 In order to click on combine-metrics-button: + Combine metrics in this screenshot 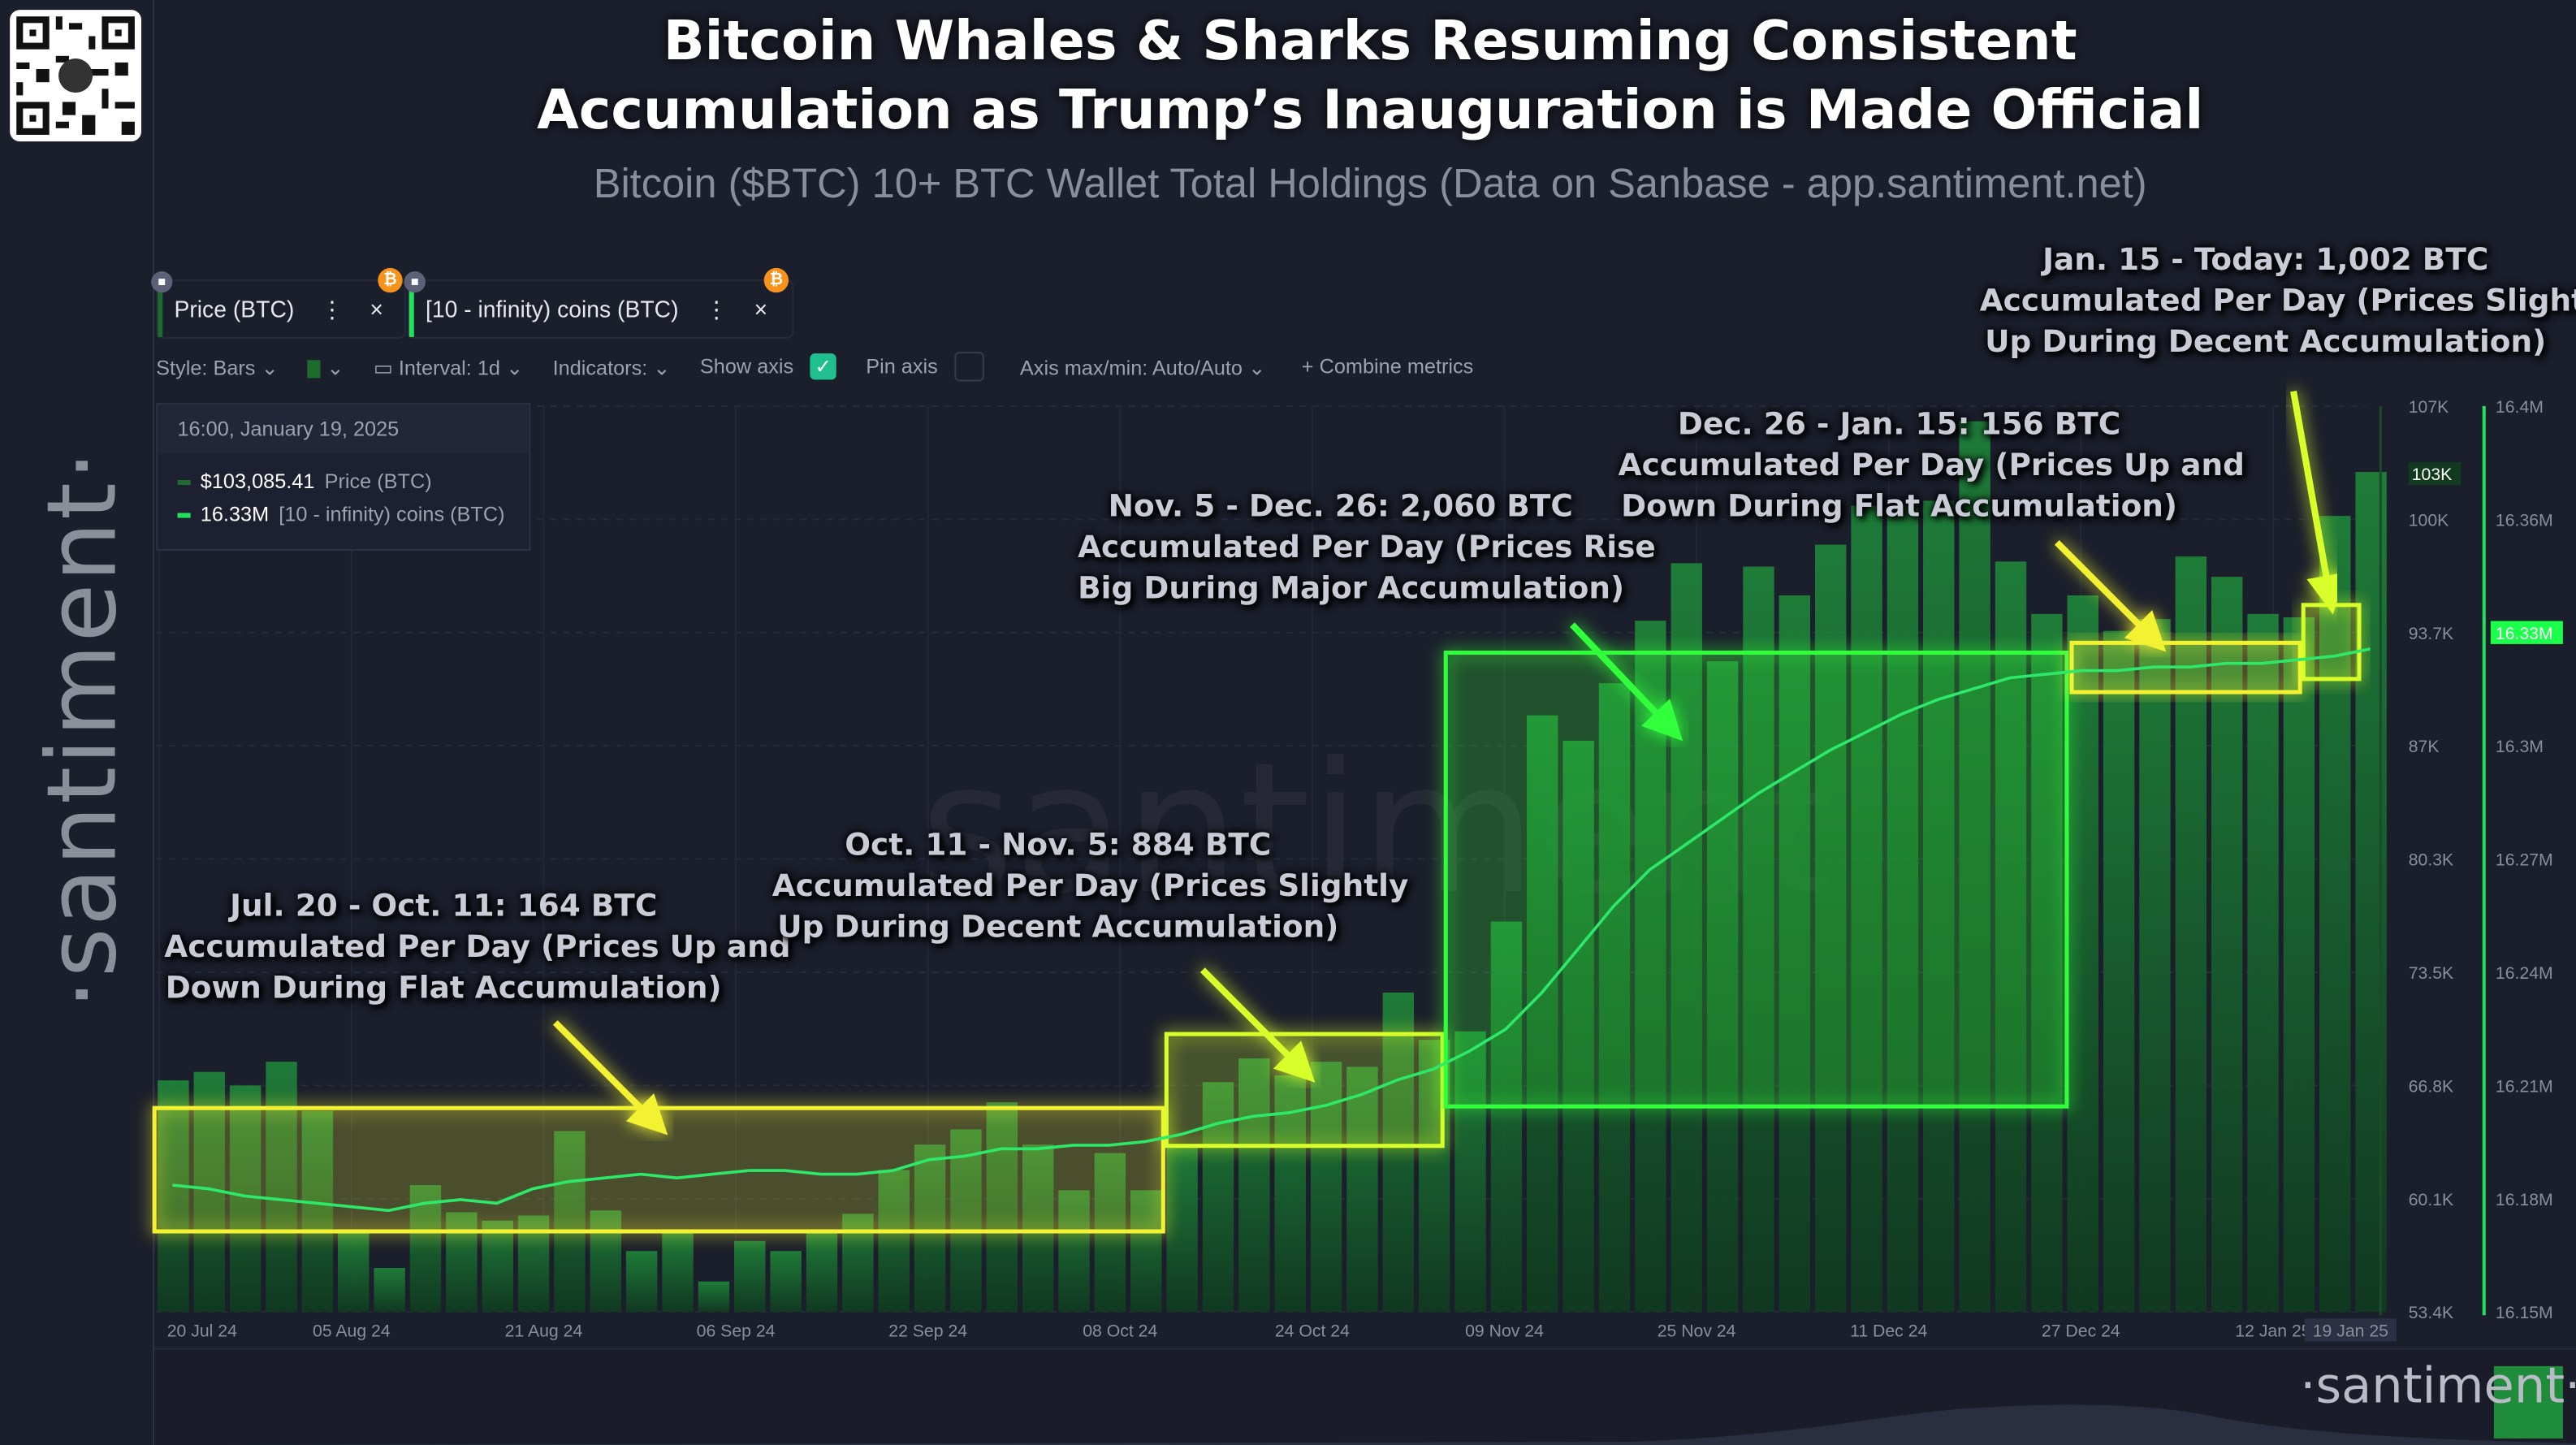, I will do `click(1387, 367)`.